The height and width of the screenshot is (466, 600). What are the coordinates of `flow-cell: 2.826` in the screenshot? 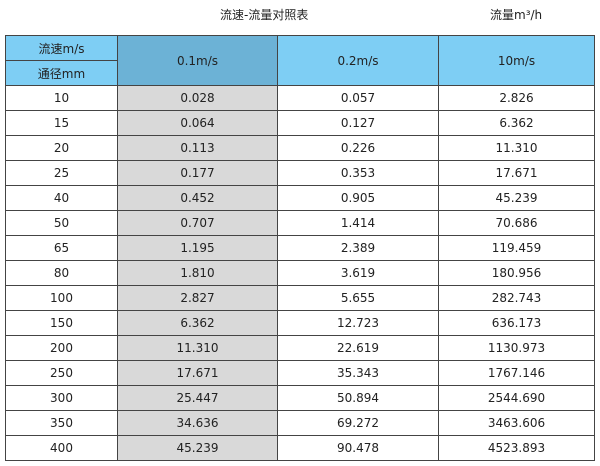 It's located at (516, 98).